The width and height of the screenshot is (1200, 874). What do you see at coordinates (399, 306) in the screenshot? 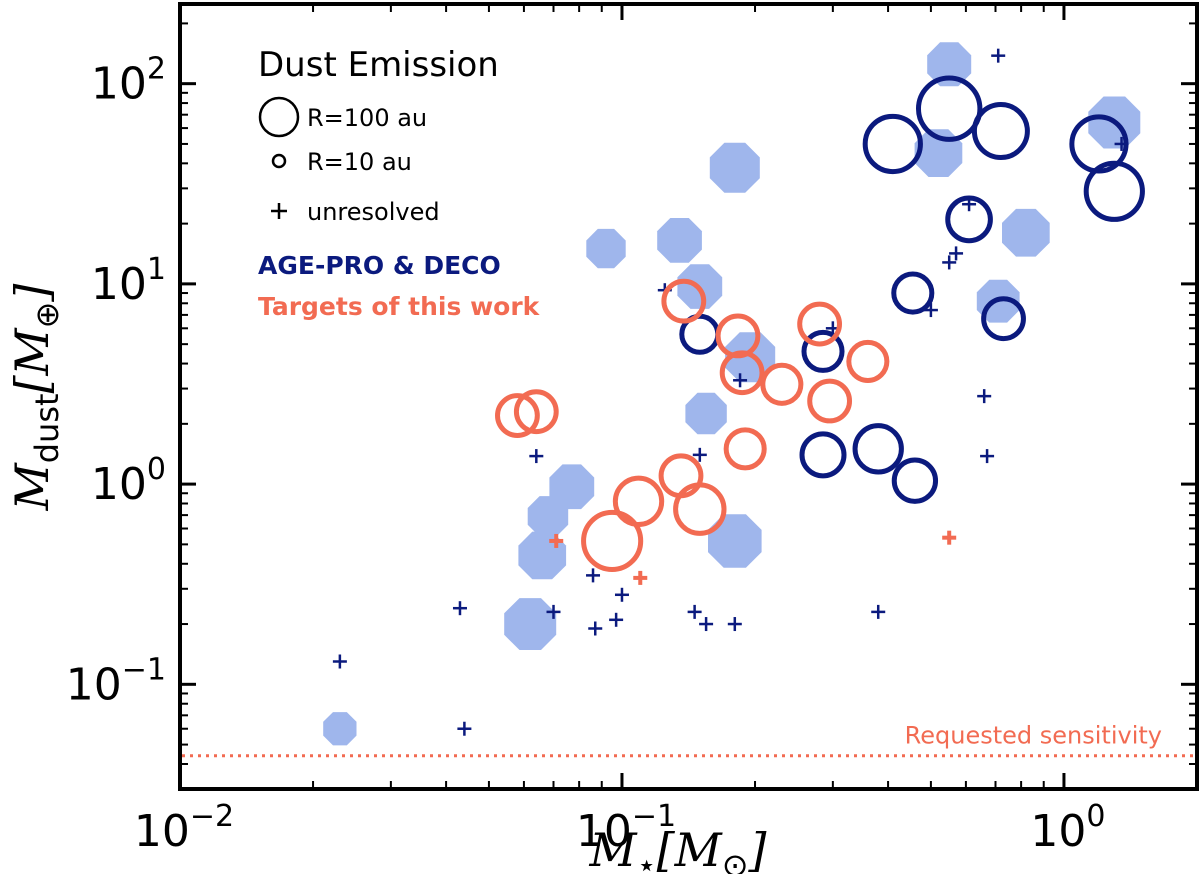
I see `legend-label-this-work: Targets of this work` at bounding box center [399, 306].